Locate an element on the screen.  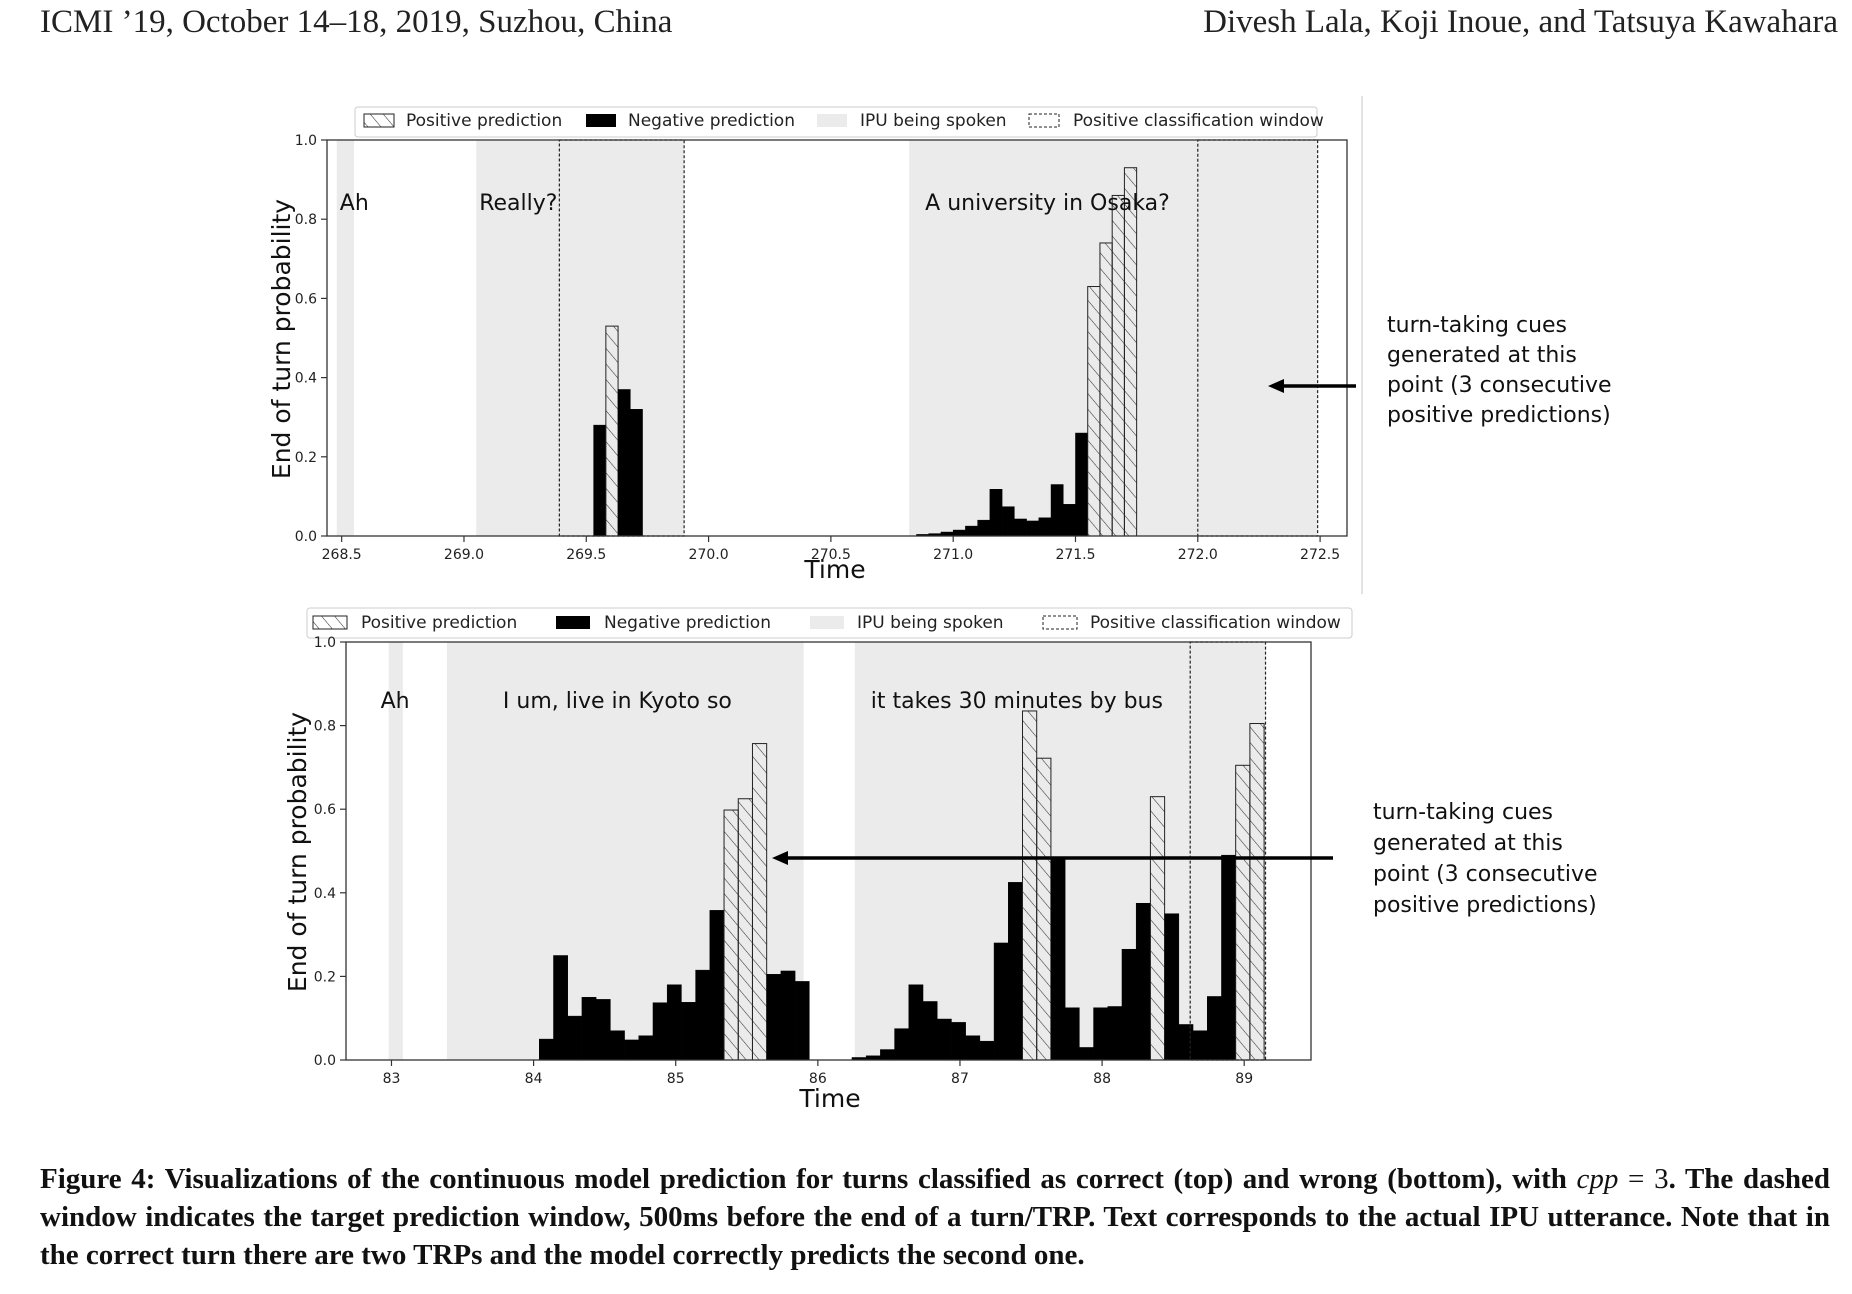
y-tick-label: 0.2 is located at coordinates (306, 458).